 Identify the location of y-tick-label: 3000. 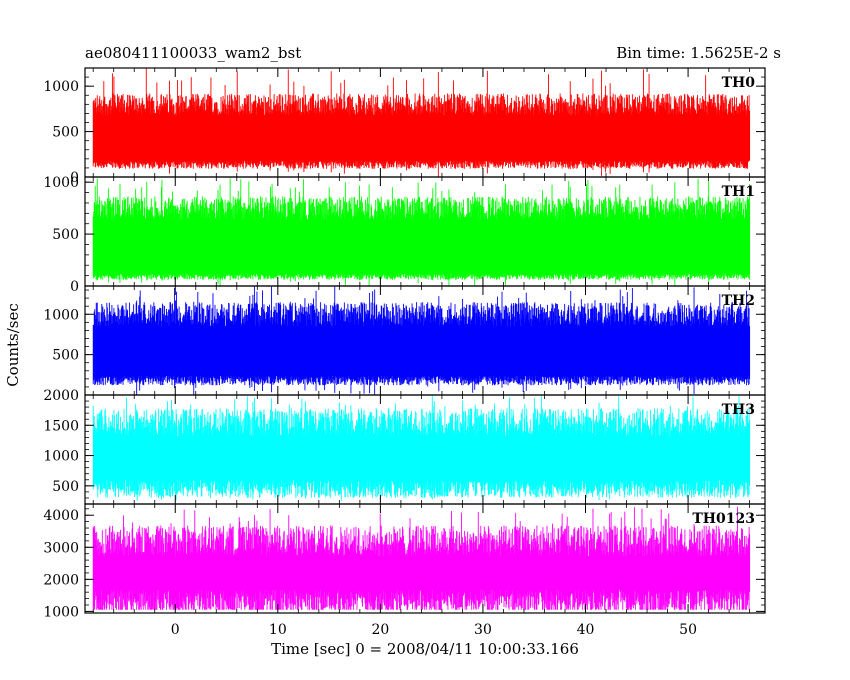
(61, 548).